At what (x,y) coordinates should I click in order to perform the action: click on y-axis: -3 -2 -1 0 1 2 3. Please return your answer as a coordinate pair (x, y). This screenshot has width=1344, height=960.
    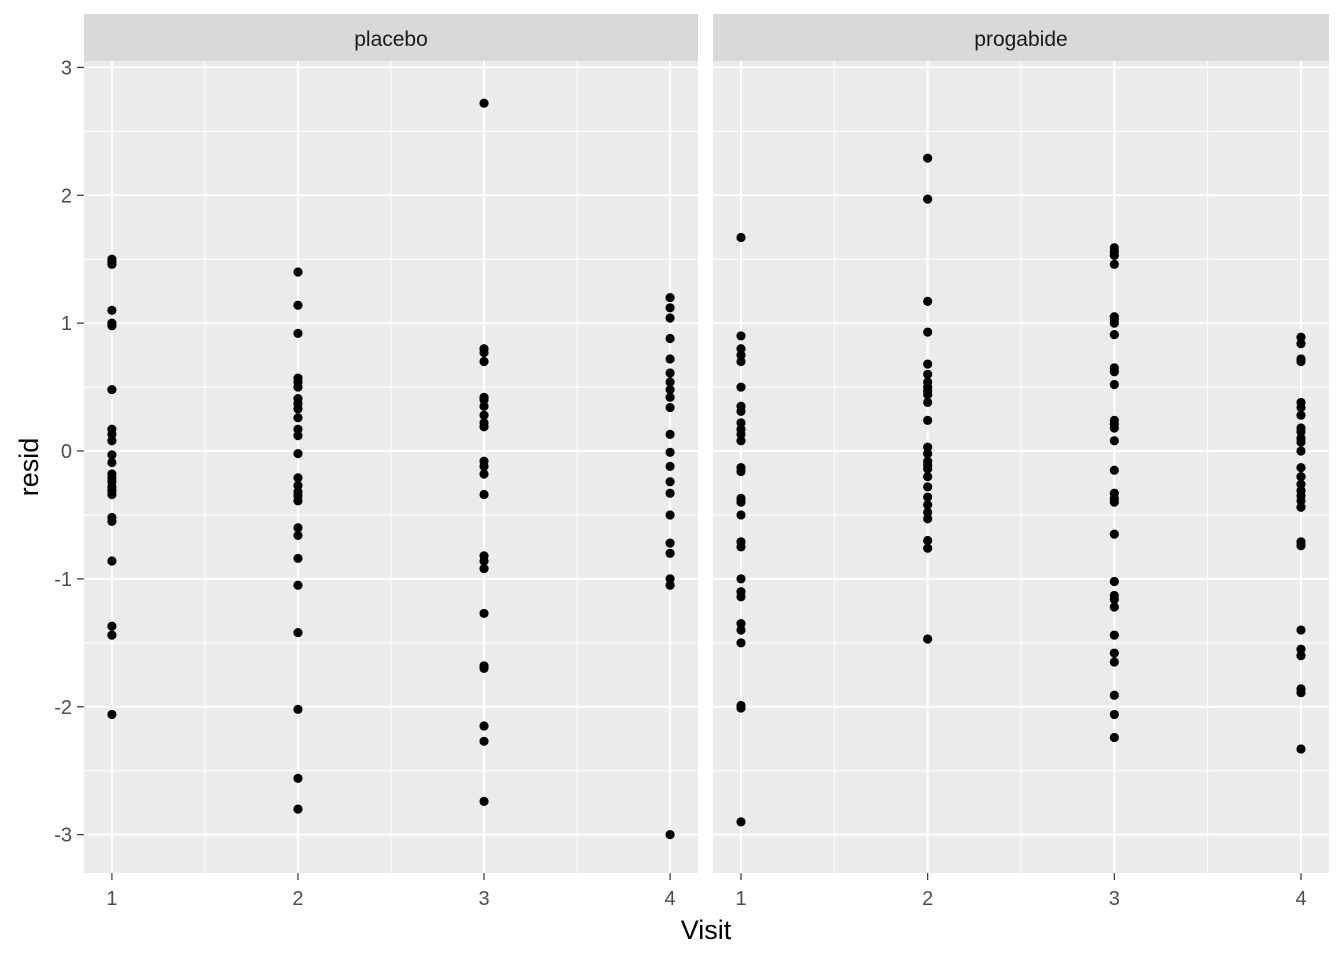
    Looking at the image, I should click on (69, 452).